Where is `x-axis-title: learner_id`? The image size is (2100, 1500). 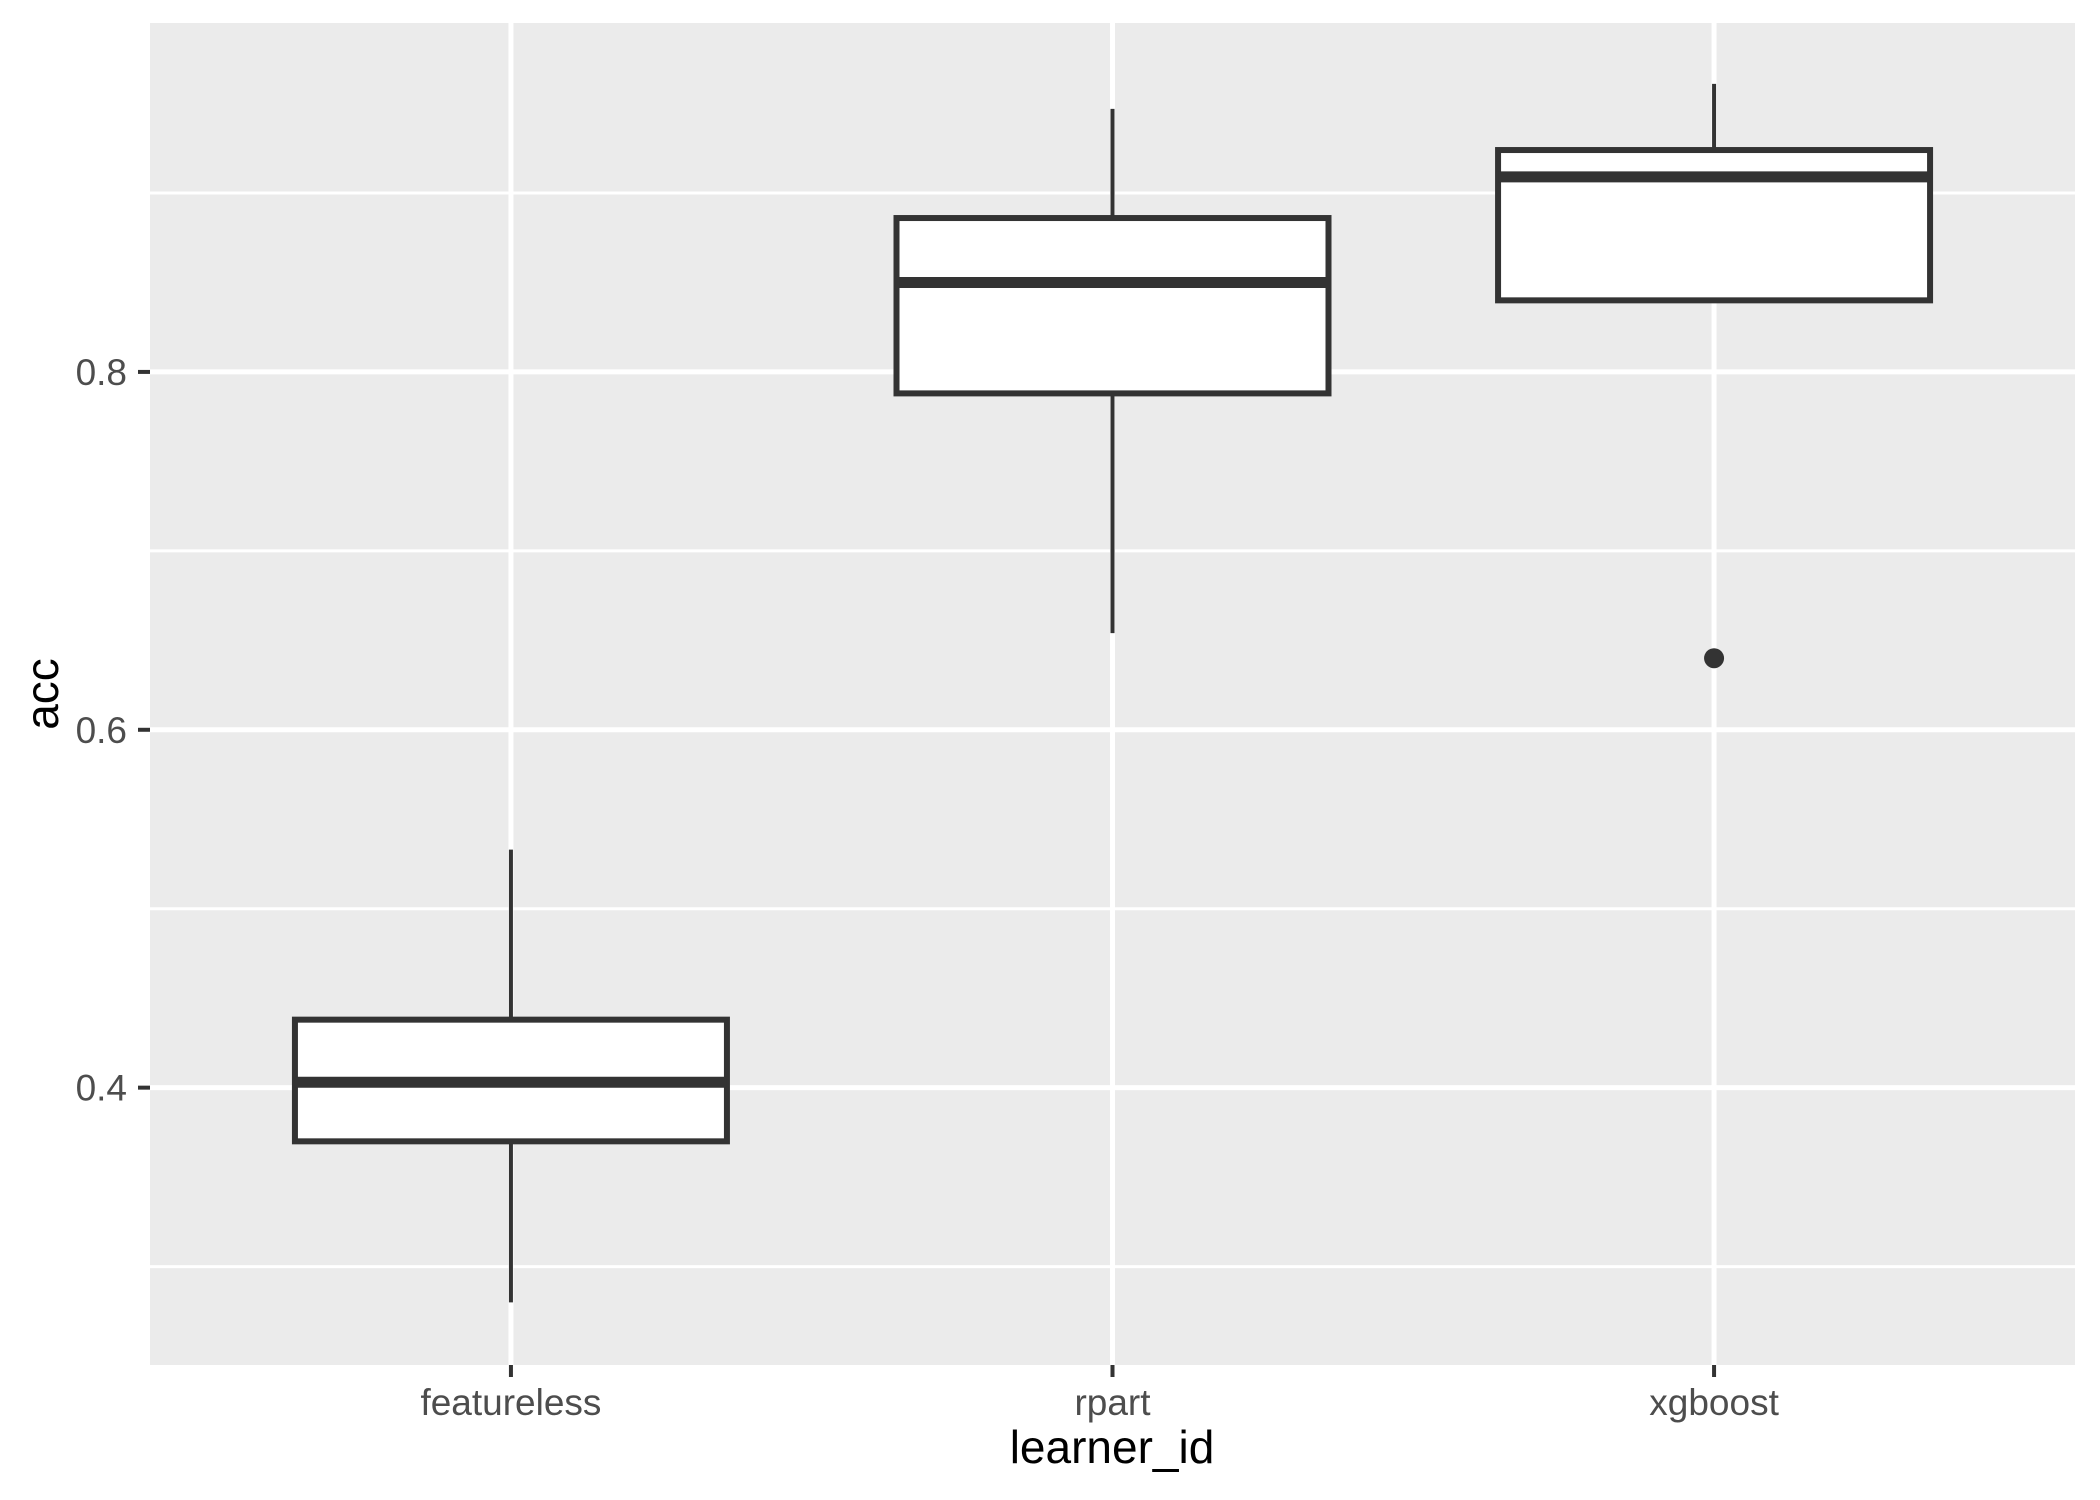
x-axis-title: learner_id is located at coordinates (1112, 1447).